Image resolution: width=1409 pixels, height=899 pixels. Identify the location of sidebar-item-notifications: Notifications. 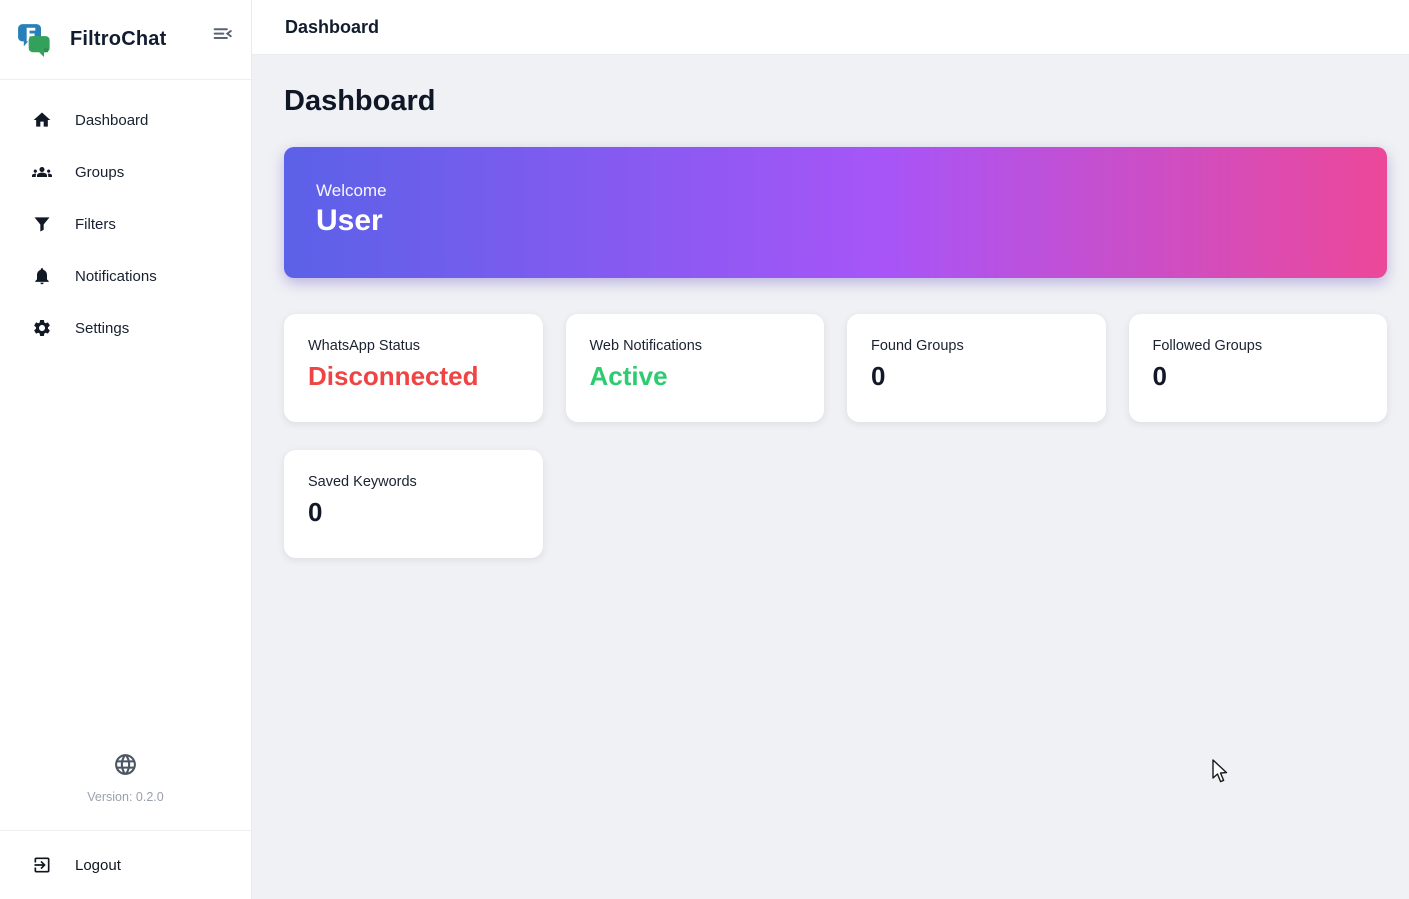
(125, 276).